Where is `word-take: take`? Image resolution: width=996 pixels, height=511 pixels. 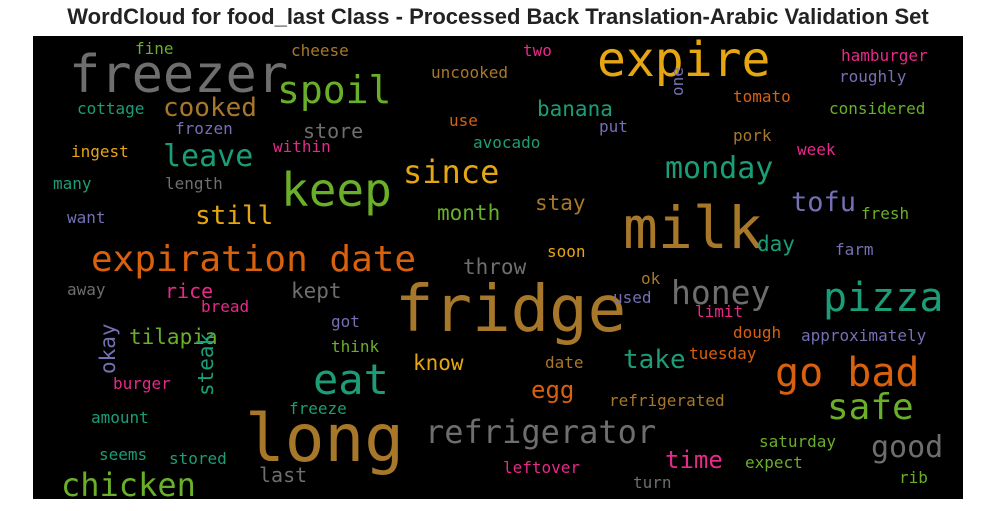 word-take: take is located at coordinates (654, 360).